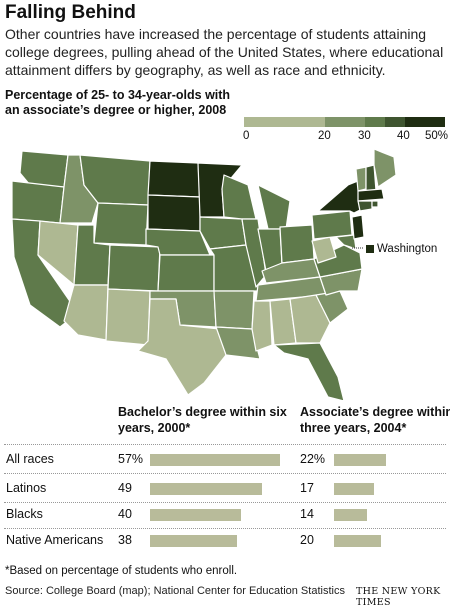 The image size is (450, 608). What do you see at coordinates (371, 195) in the screenshot?
I see `state-massachusetts` at bounding box center [371, 195].